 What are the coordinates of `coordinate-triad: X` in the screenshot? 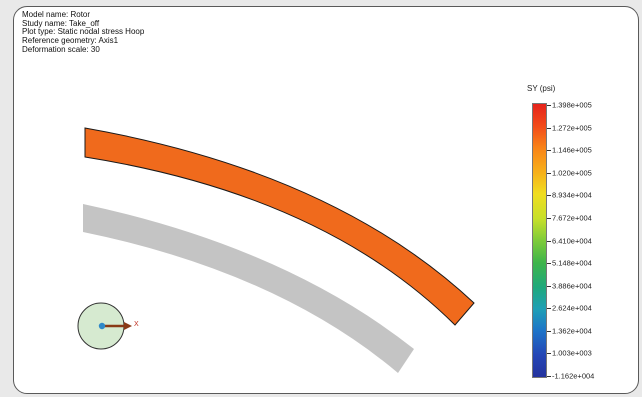 It's located at (108, 326).